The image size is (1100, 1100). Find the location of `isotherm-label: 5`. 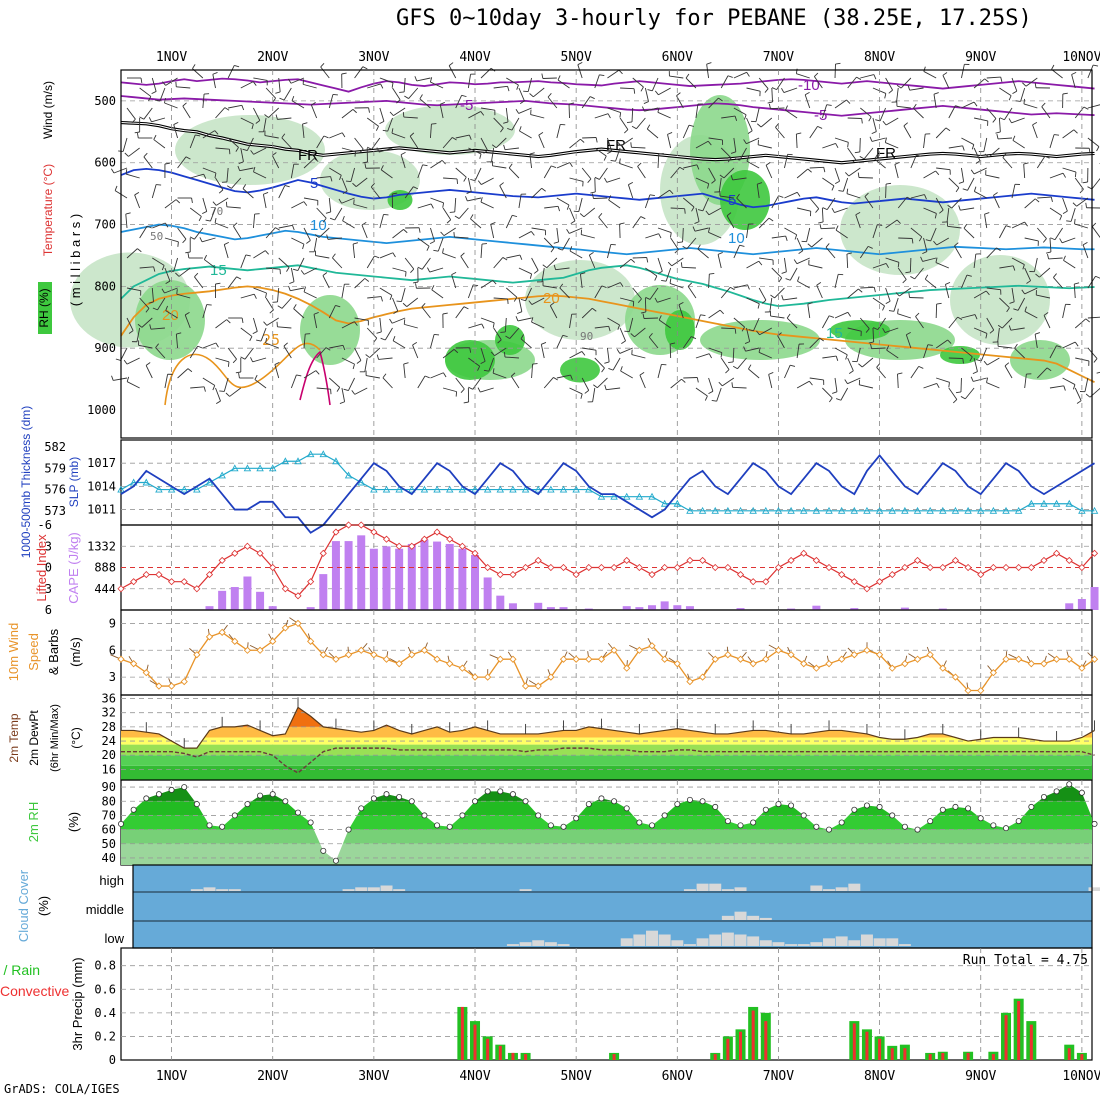

isotherm-label: 5 is located at coordinates (732, 200).